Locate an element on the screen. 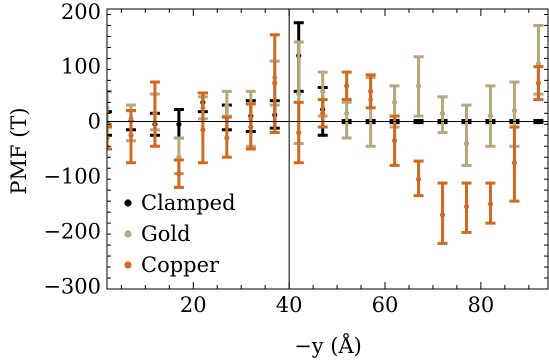 The width and height of the screenshot is (549, 362). legend-label-clamped: Clamped is located at coordinates (188, 203).